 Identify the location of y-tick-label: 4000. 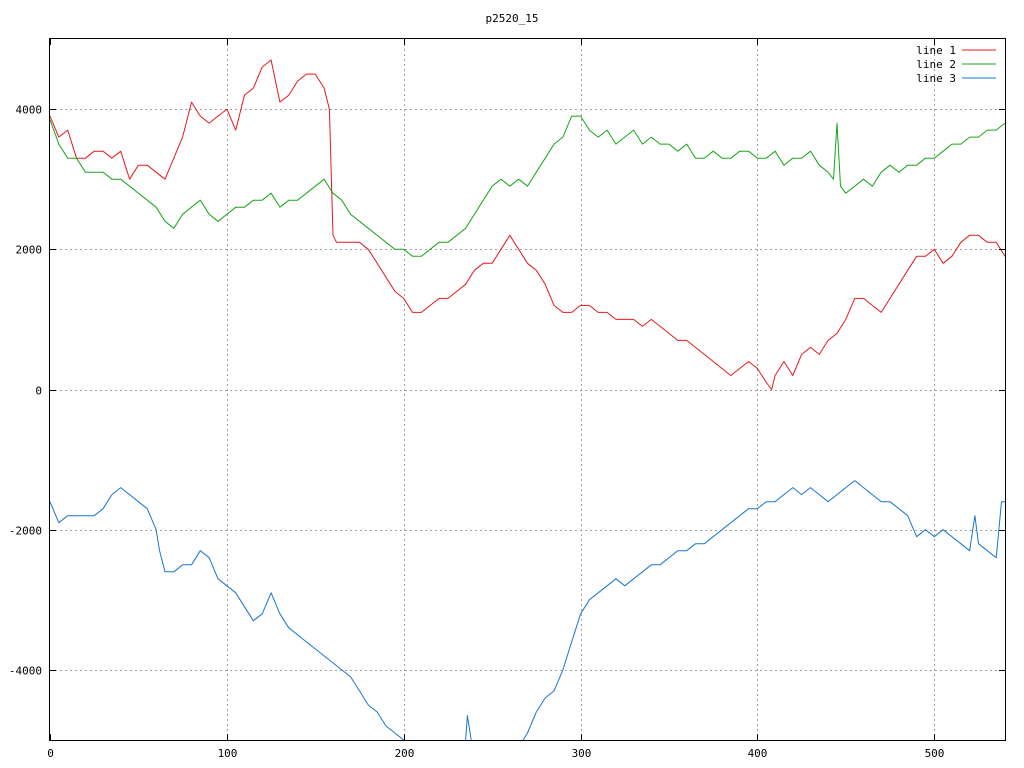
(29, 110).